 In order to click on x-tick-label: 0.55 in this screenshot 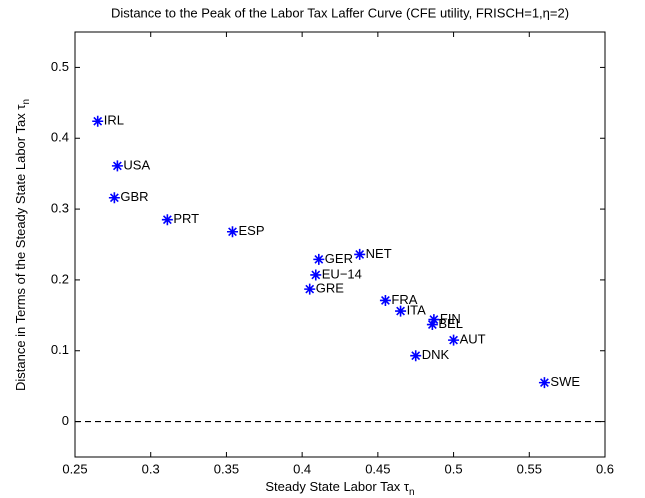, I will do `click(529, 468)`.